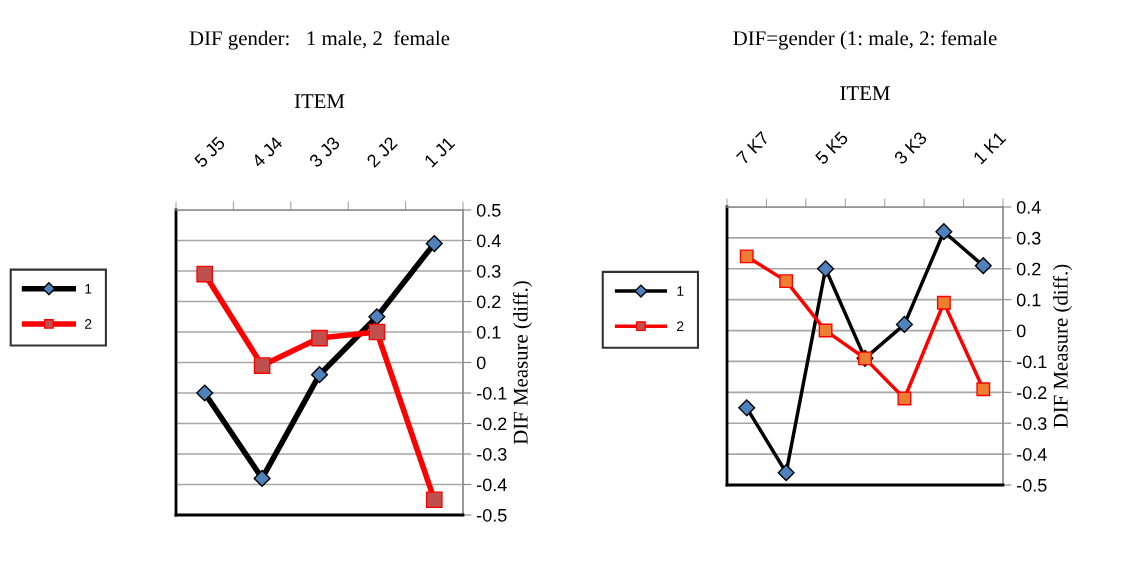  I want to click on x-tick-label: 7 K7, so click(752, 148).